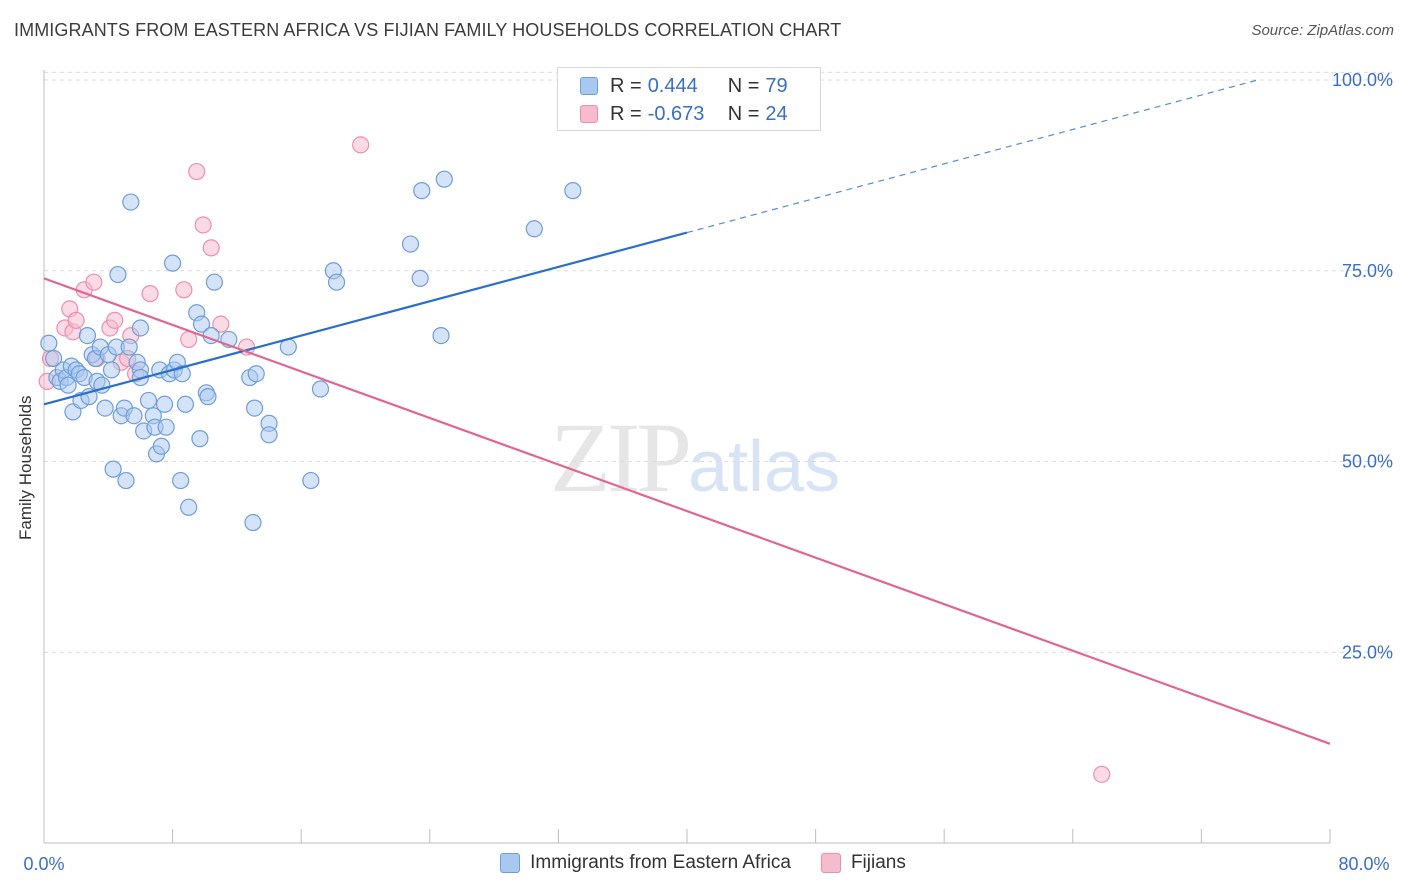  I want to click on legend-row-fijians: R = -0.673 N = 24, so click(684, 114).